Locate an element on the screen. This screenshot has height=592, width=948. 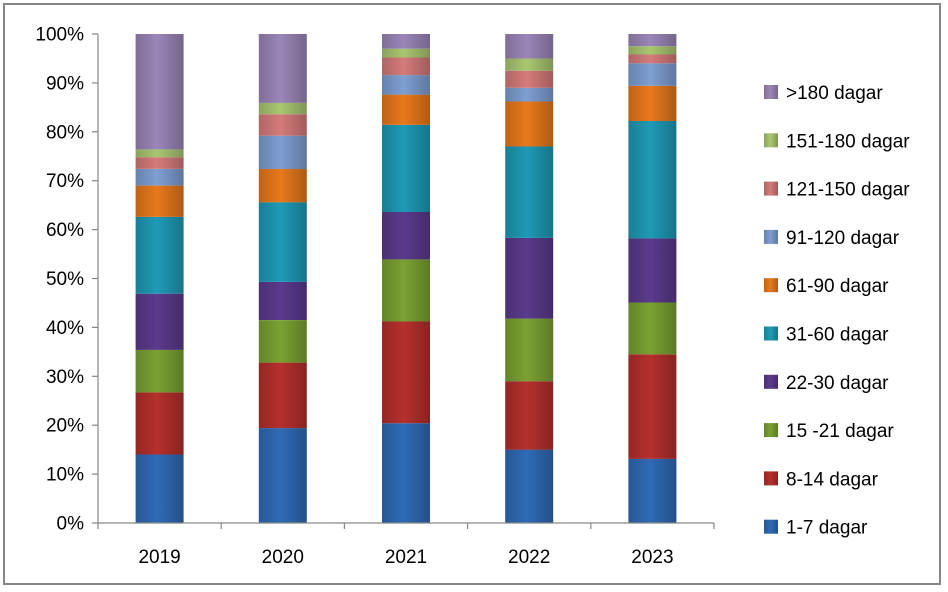
y-tick-label: 10% is located at coordinates (65, 475).